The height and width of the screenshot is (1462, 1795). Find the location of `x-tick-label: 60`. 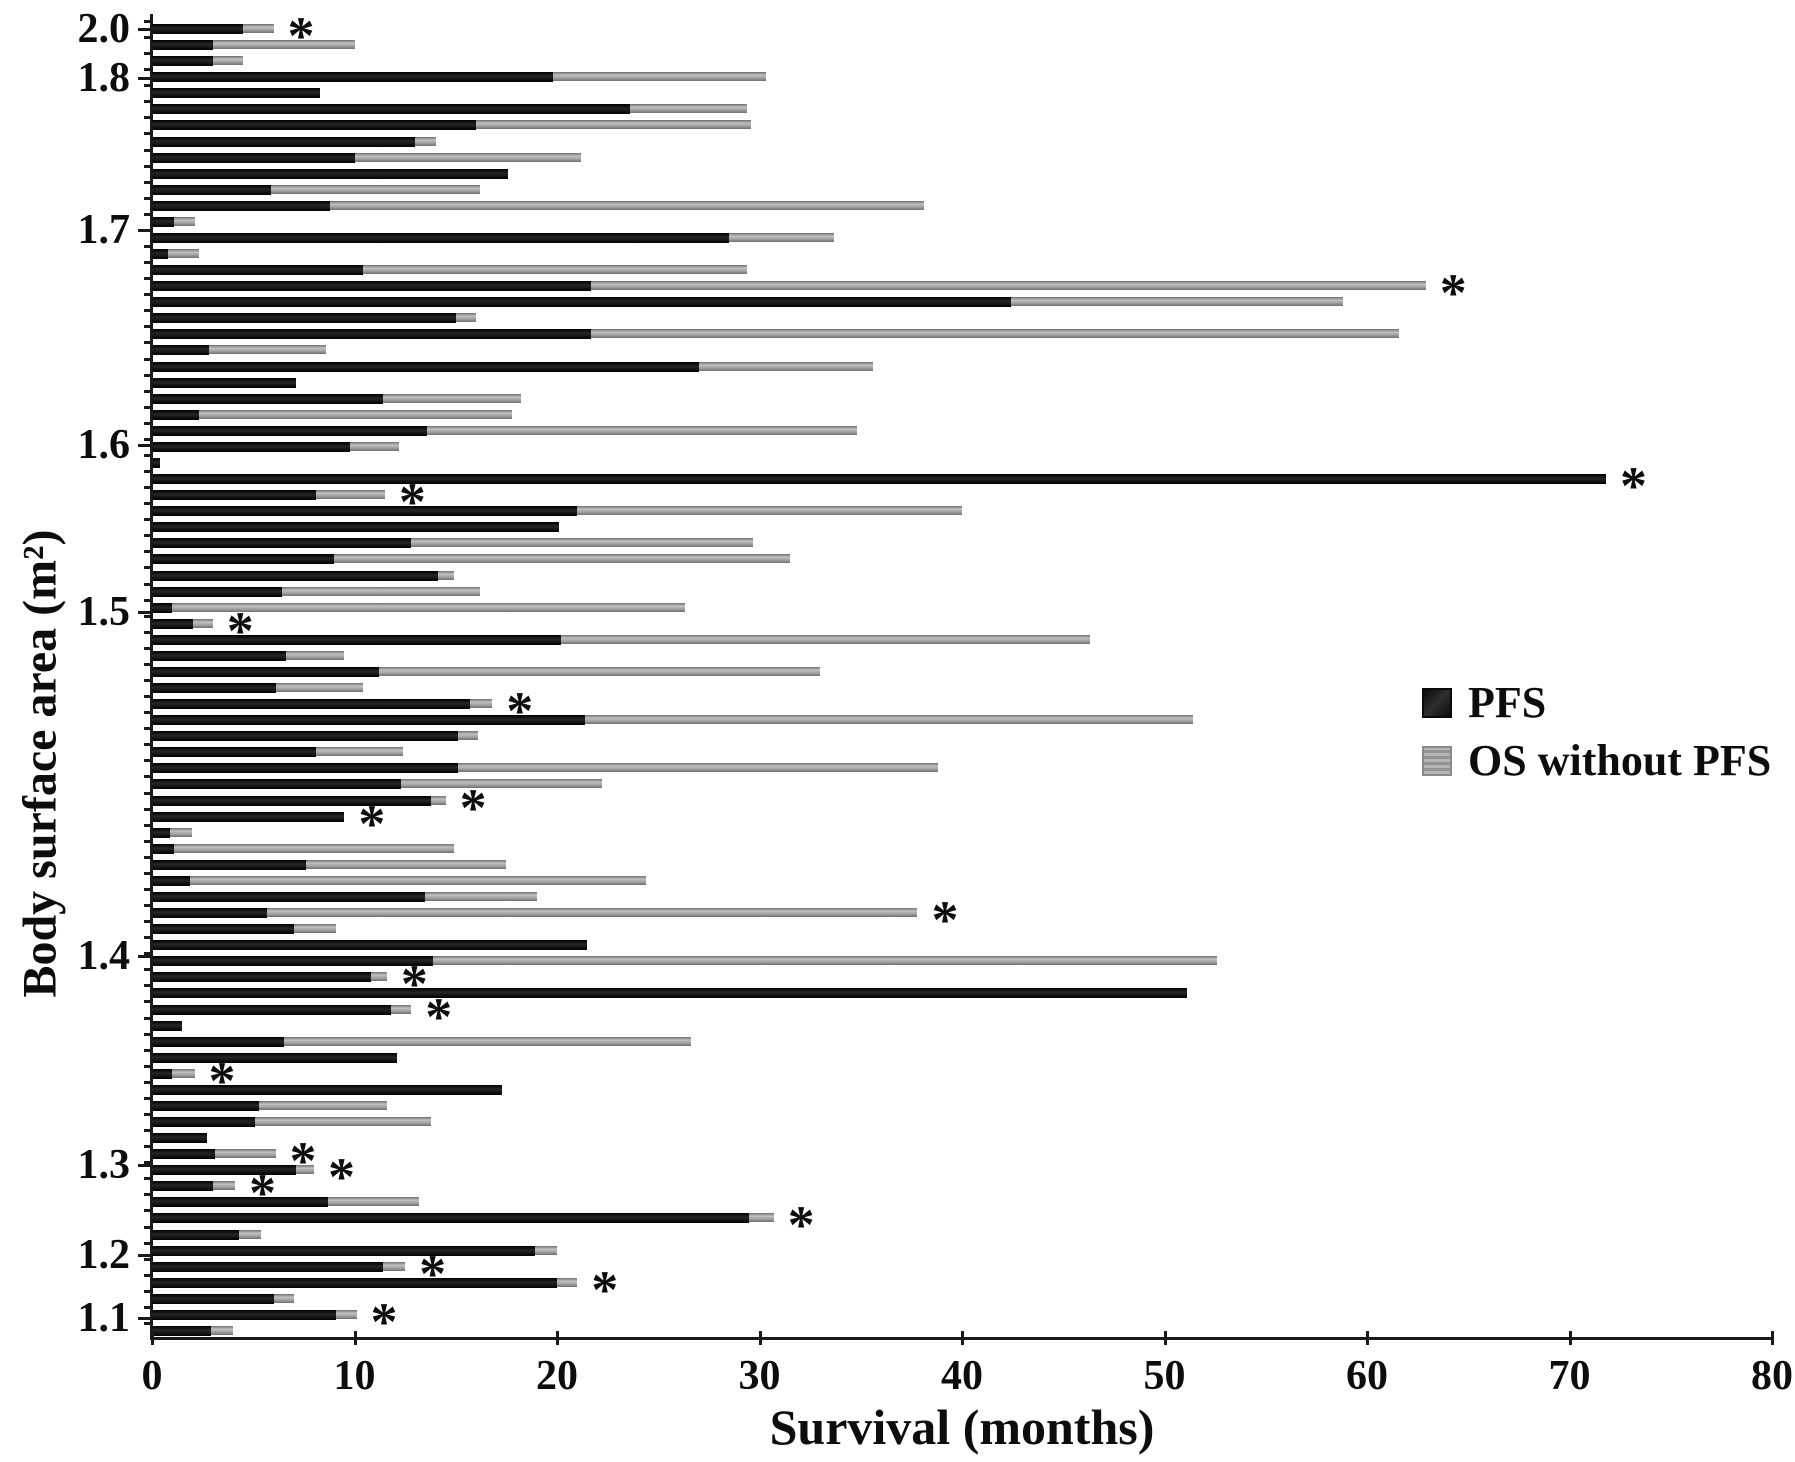

x-tick-label: 60 is located at coordinates (1367, 1376).